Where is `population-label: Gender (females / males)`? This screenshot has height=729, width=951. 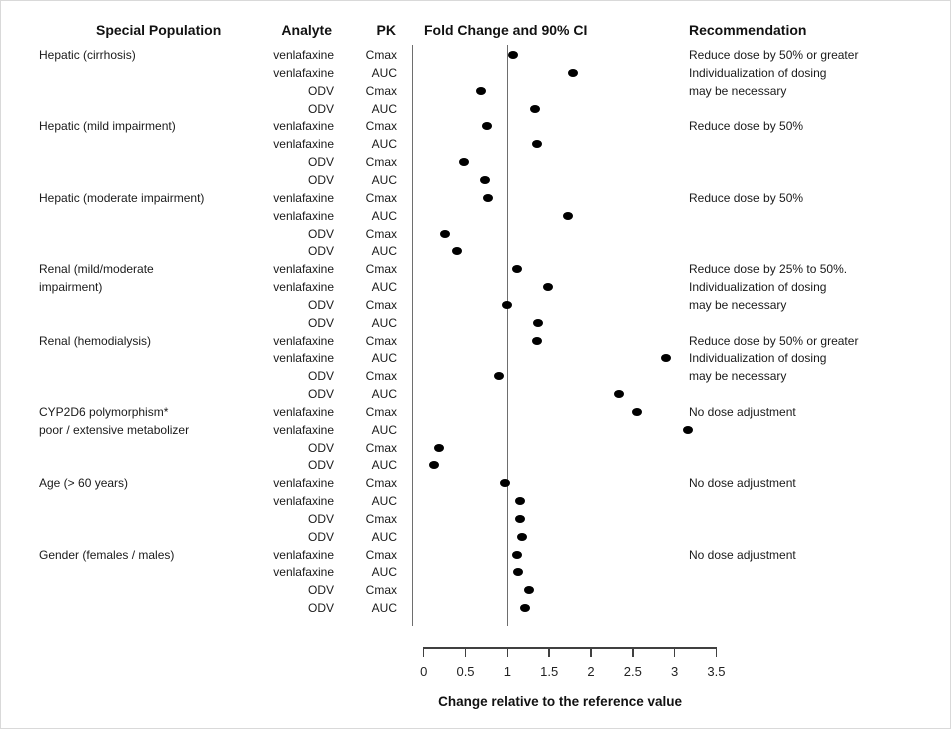 population-label: Gender (females / males) is located at coordinates (107, 554).